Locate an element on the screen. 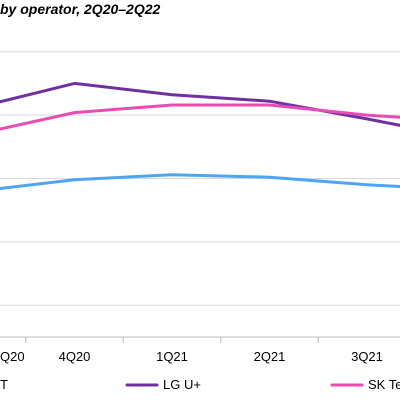  x-tick-label: 2Q21 is located at coordinates (270, 356).